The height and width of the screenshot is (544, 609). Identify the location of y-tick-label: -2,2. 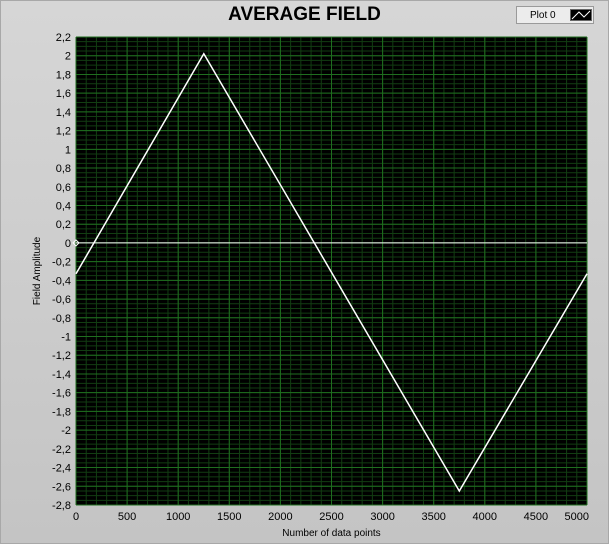
(61, 450).